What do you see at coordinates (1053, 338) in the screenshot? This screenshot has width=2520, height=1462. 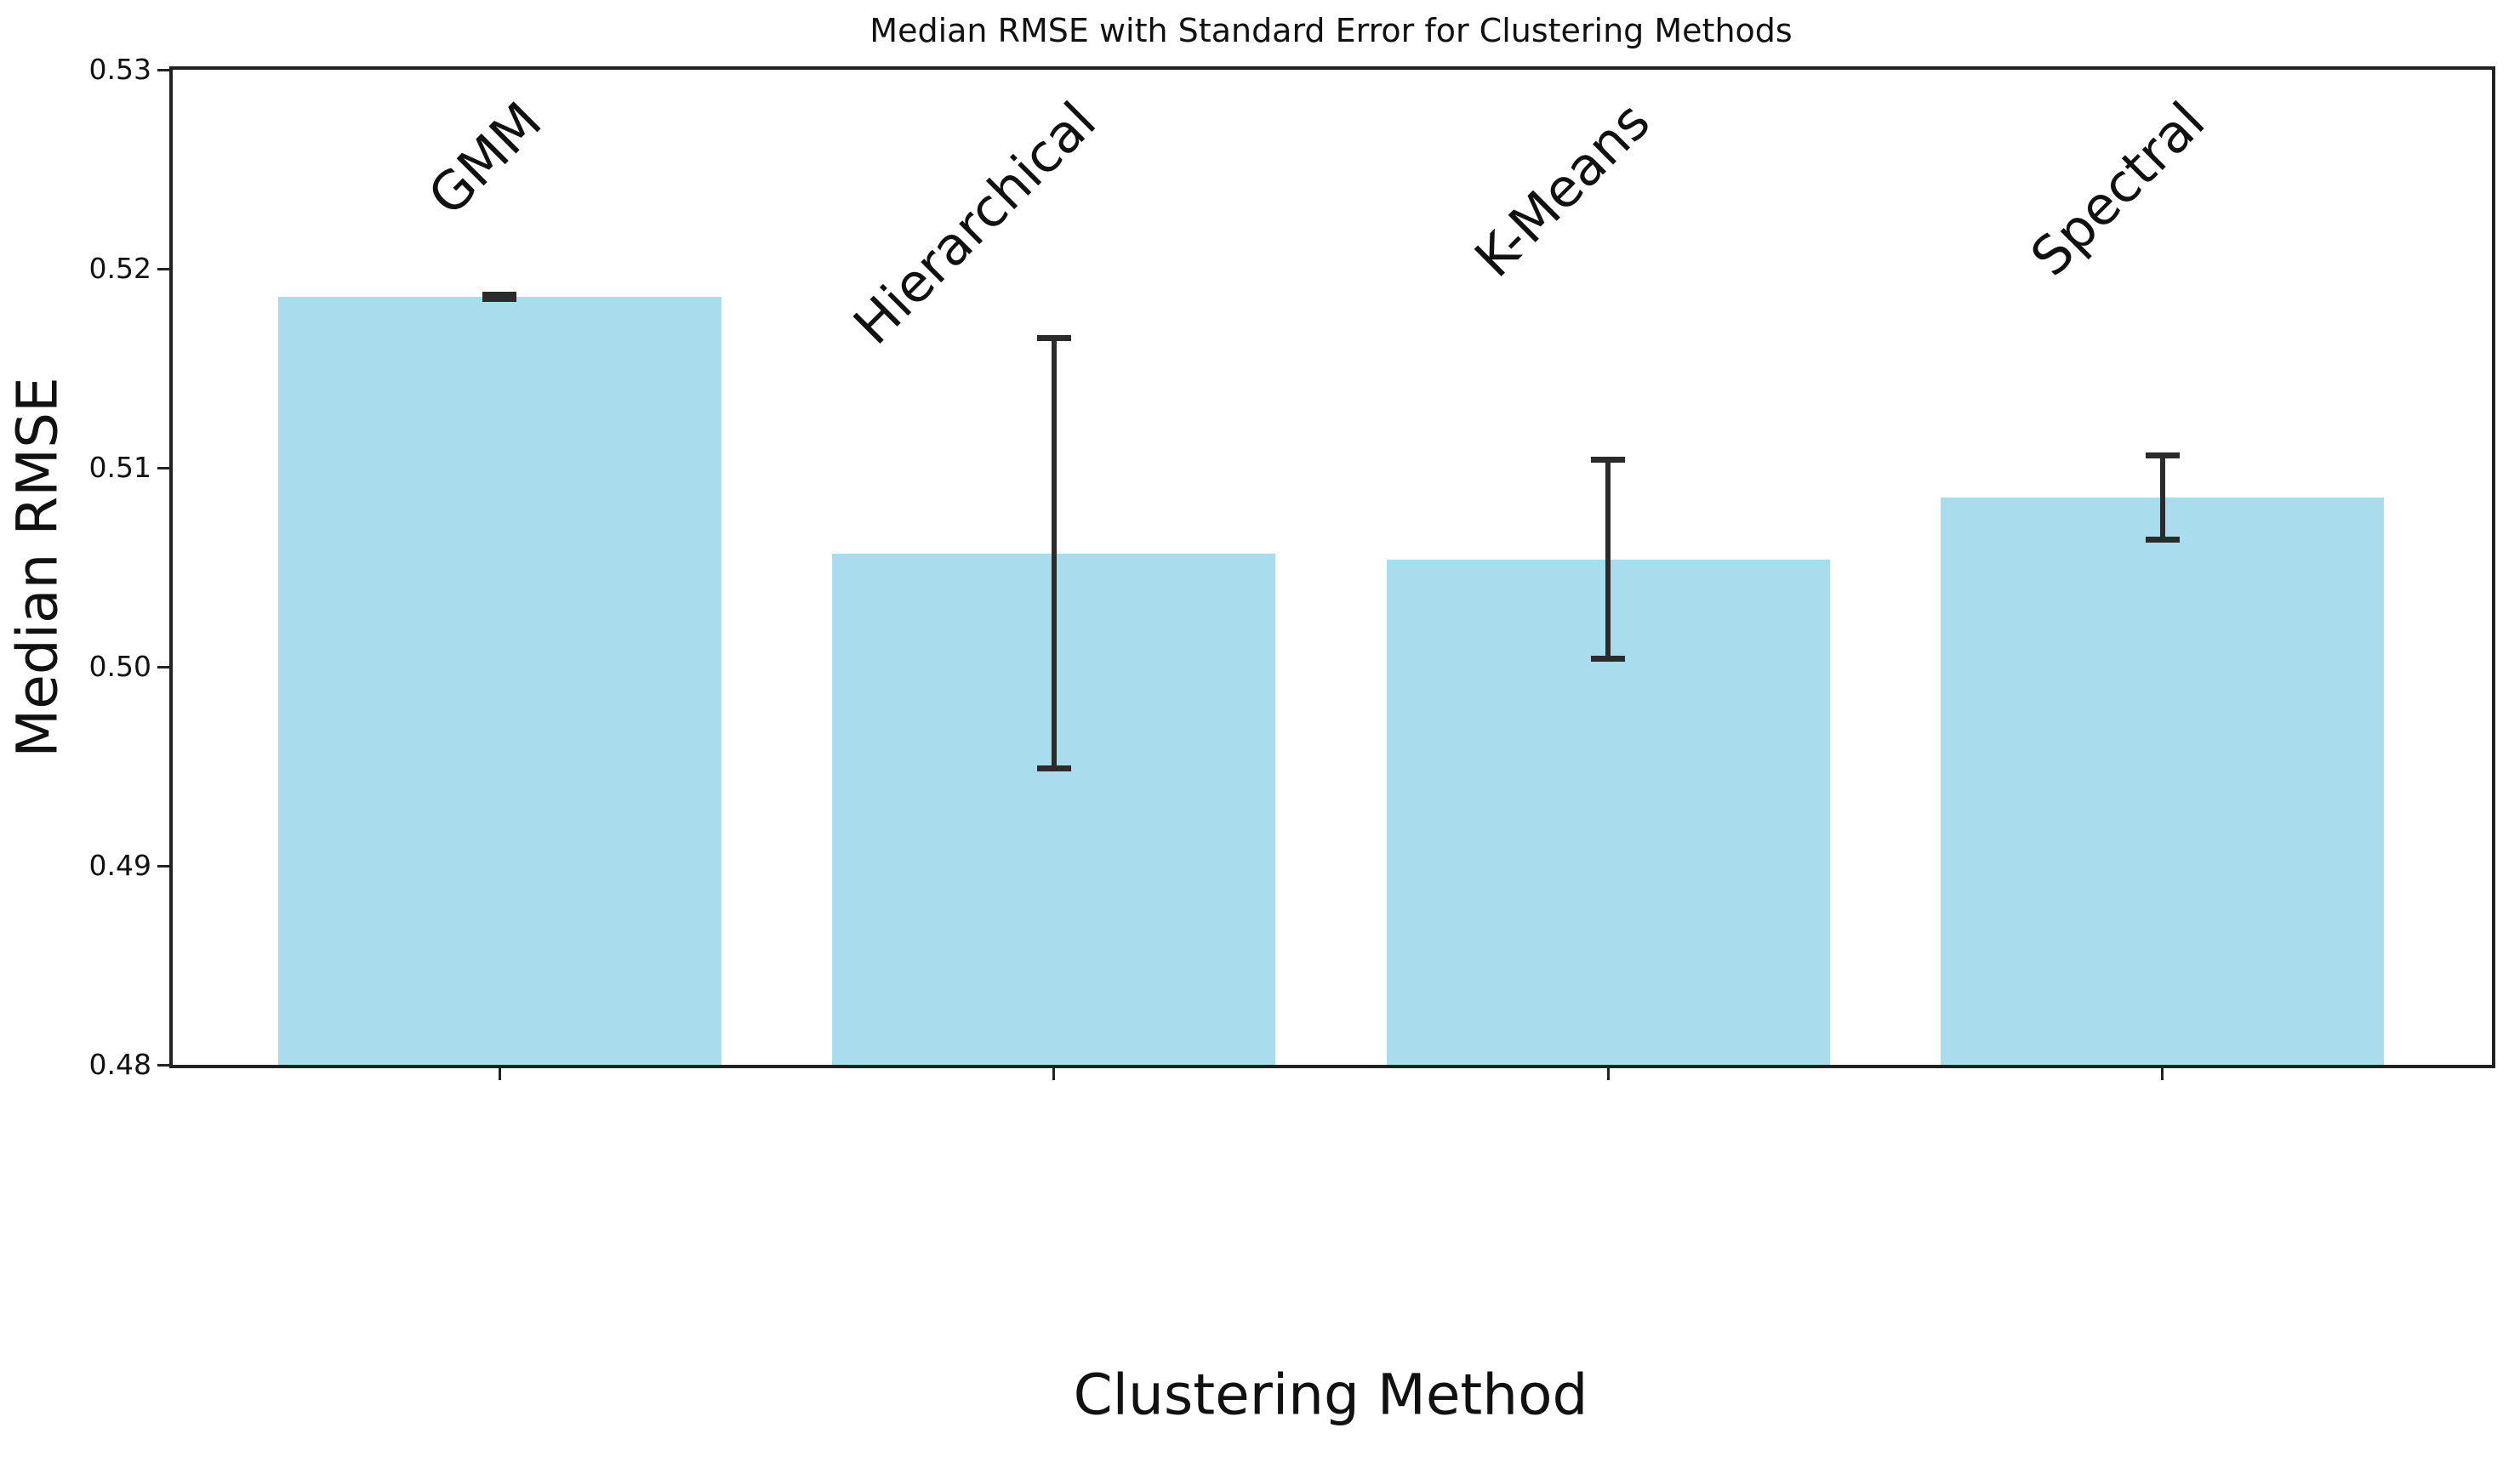 I see `error-cap-top-hierarchical` at bounding box center [1053, 338].